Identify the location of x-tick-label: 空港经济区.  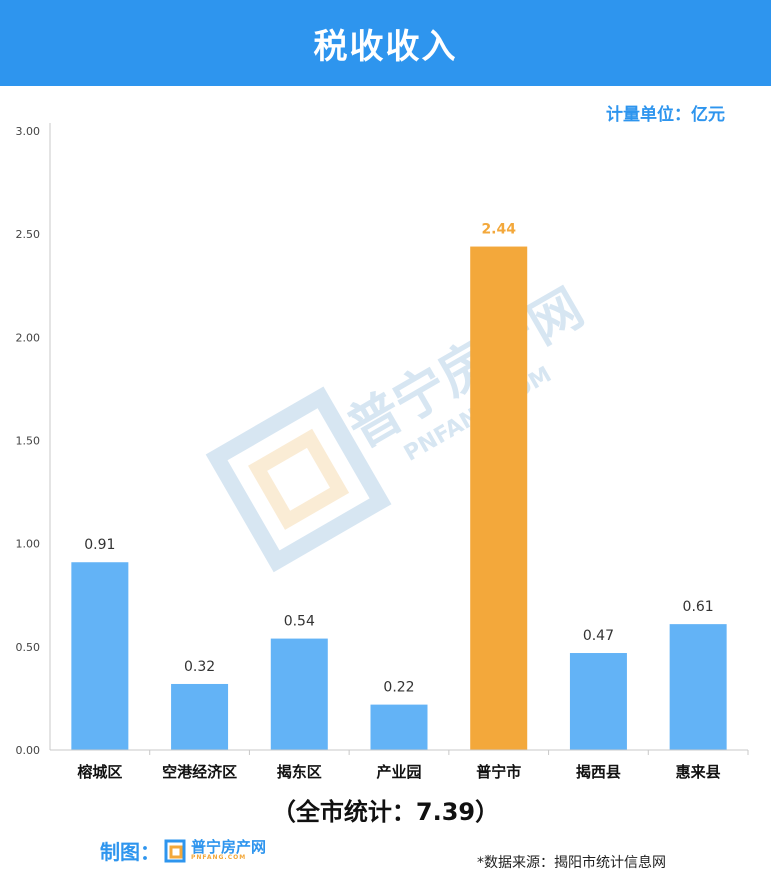
(199, 772).